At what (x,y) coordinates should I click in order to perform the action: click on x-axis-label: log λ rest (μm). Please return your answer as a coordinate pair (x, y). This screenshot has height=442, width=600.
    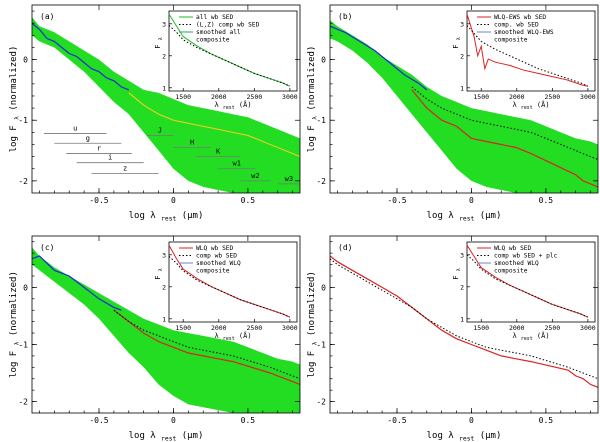
    Looking at the image, I should click on (464, 436).